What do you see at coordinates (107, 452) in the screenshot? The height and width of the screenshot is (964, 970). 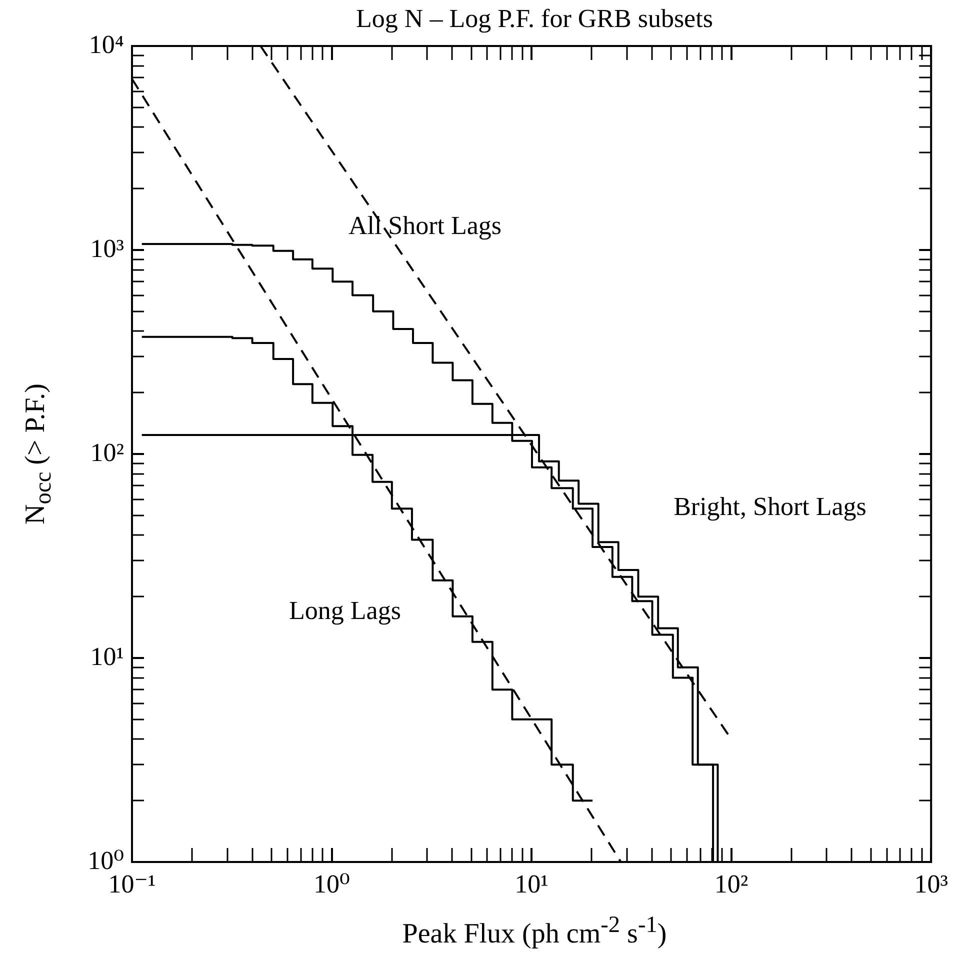 I see `y-tick-label: 10²` at bounding box center [107, 452].